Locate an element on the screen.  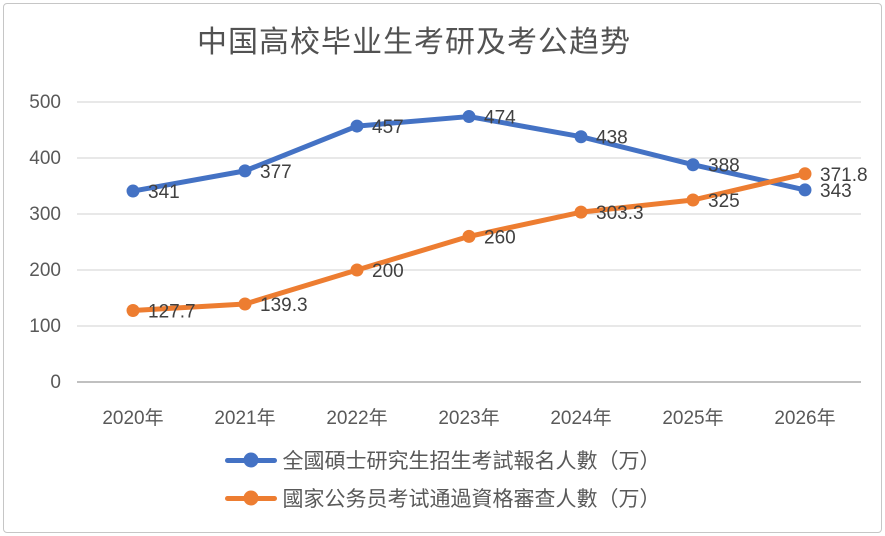
data-label: 303.3 is located at coordinates (620, 213).